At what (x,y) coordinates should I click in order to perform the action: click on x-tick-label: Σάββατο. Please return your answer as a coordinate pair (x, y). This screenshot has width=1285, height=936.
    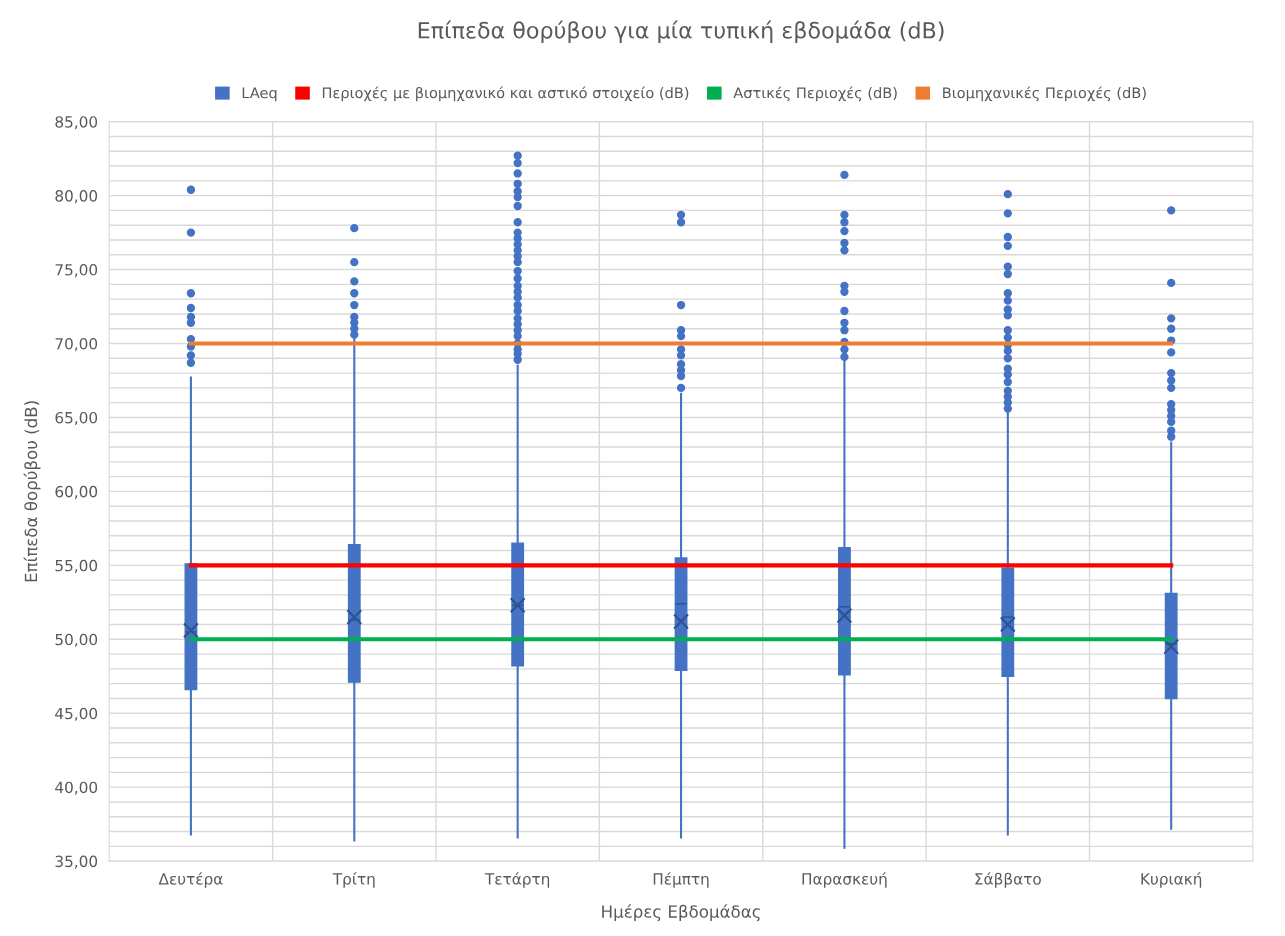
    Looking at the image, I should click on (1008, 880).